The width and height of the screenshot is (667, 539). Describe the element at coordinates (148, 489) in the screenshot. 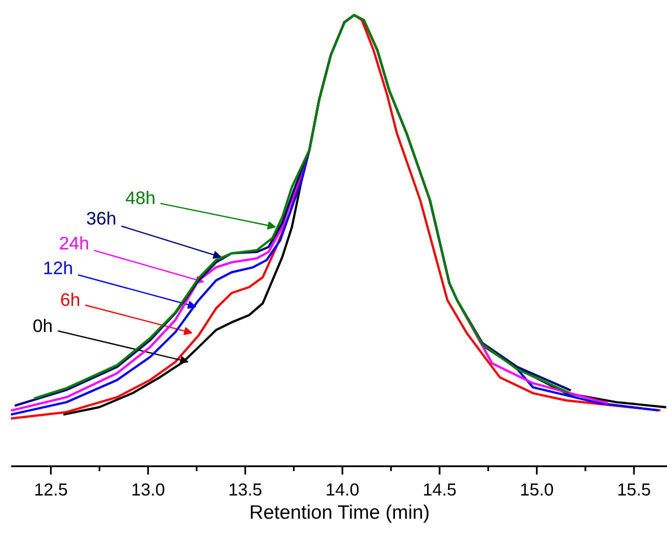

I see `x-tick-label: 13.0` at that location.